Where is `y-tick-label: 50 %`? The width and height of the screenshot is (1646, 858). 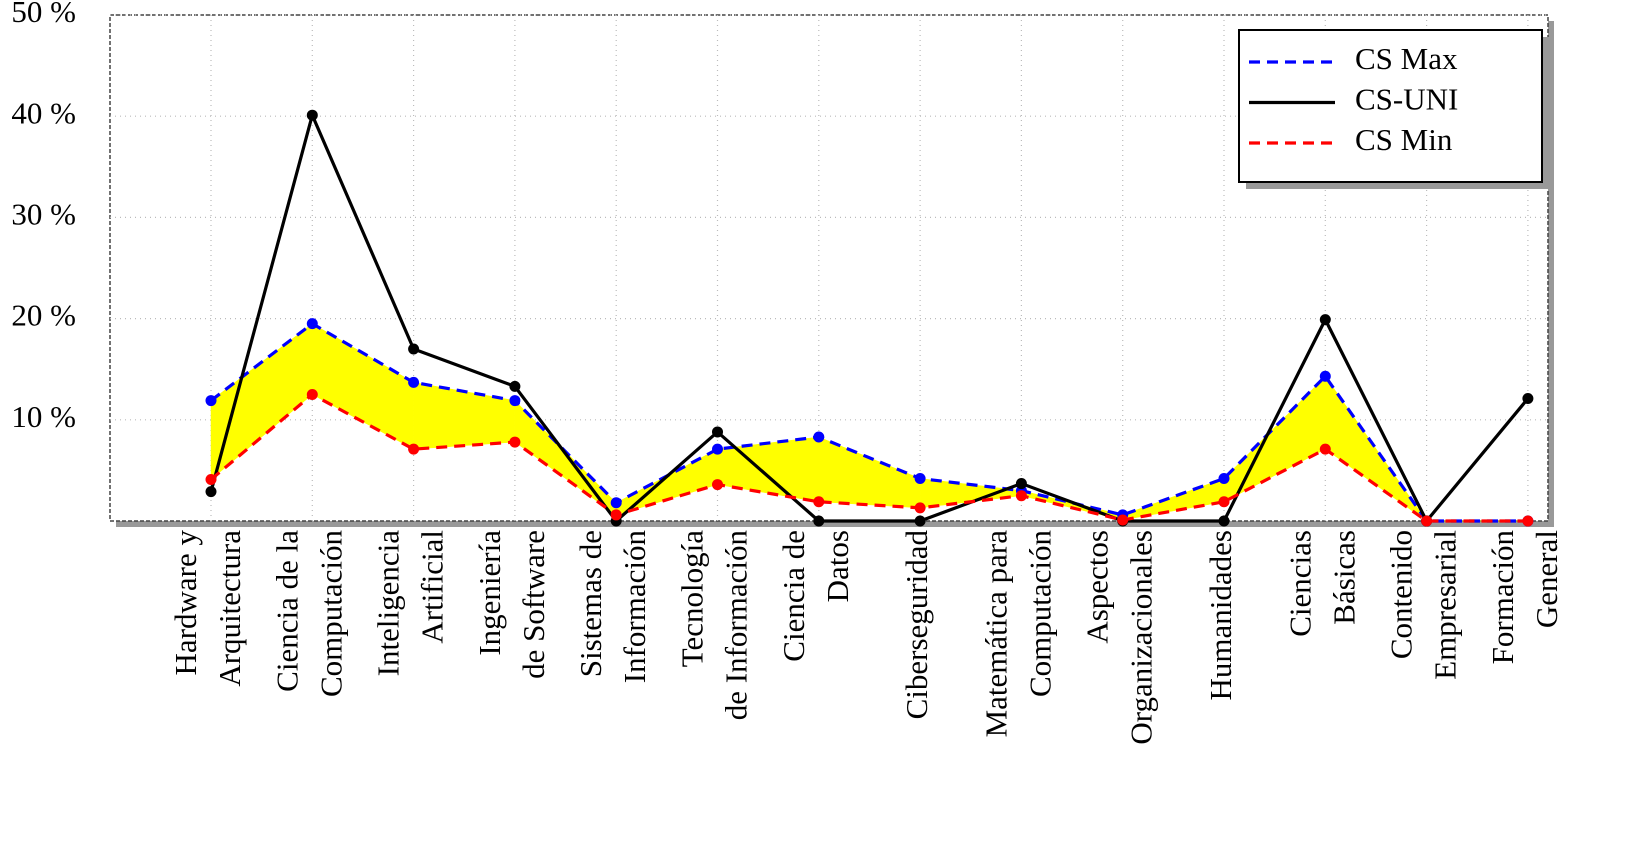 y-tick-label: 50 % is located at coordinates (43, 14).